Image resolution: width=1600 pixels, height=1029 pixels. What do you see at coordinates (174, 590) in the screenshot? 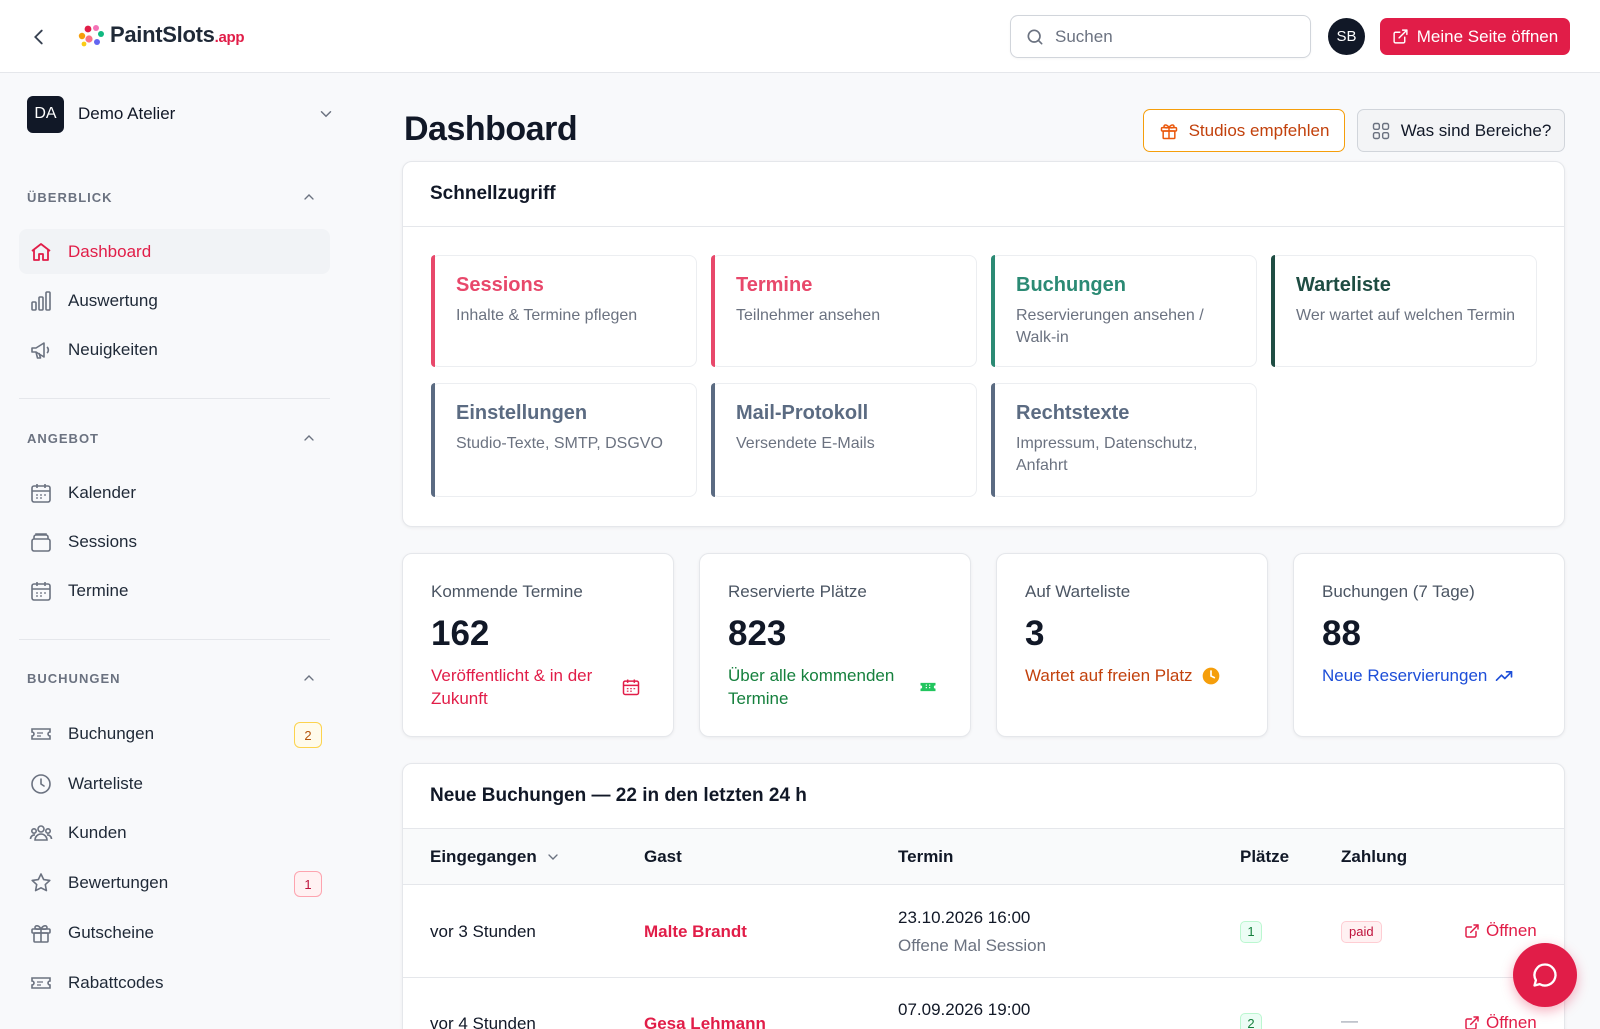
I see `sidebar-item-termine: Termine` at bounding box center [174, 590].